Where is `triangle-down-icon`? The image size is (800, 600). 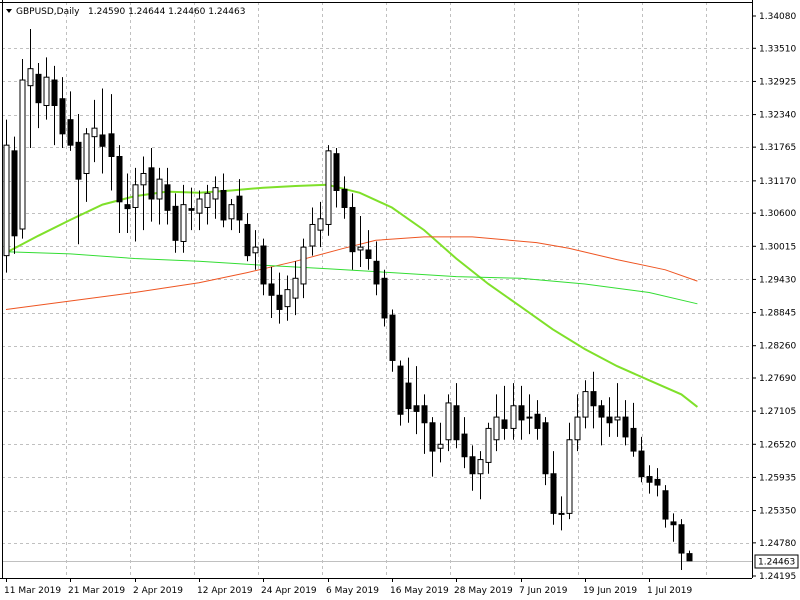
triangle-down-icon is located at coordinates (9, 11).